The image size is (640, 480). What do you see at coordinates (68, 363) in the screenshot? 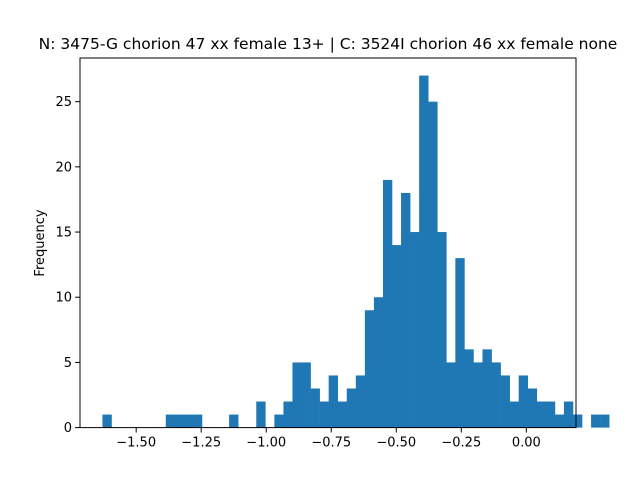
I see `y-tick-label: 5` at bounding box center [68, 363].